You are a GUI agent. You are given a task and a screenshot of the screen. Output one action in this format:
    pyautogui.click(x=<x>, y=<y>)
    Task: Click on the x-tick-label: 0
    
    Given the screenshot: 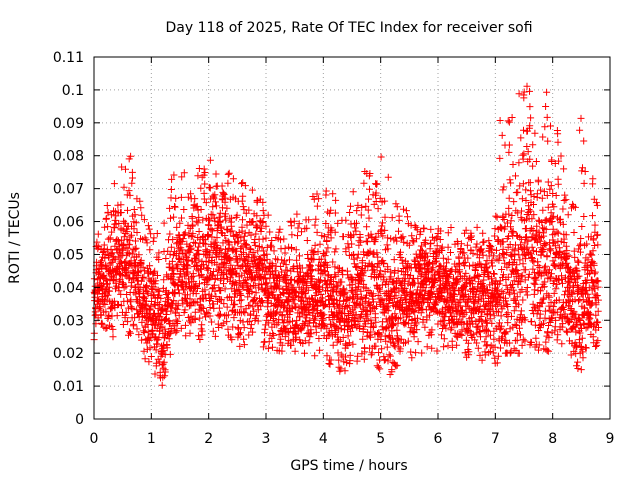 What is the action you would take?
    pyautogui.click(x=94, y=439)
    